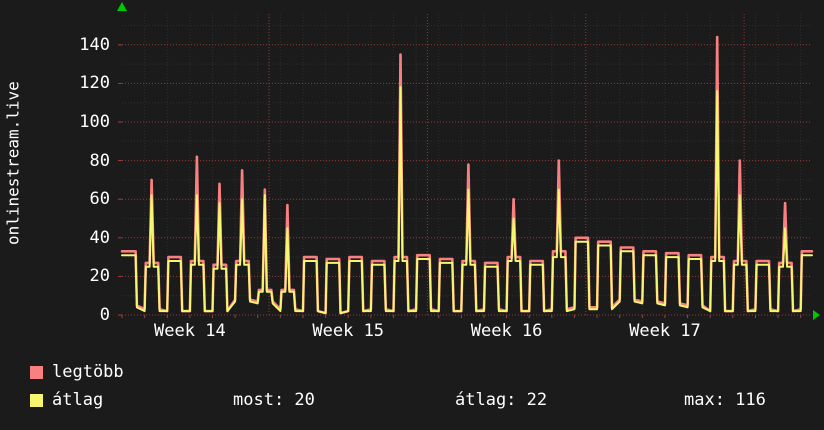 This screenshot has width=824, height=430. What do you see at coordinates (190, 331) in the screenshot?
I see `x-axis-week-label: Week 14` at bounding box center [190, 331].